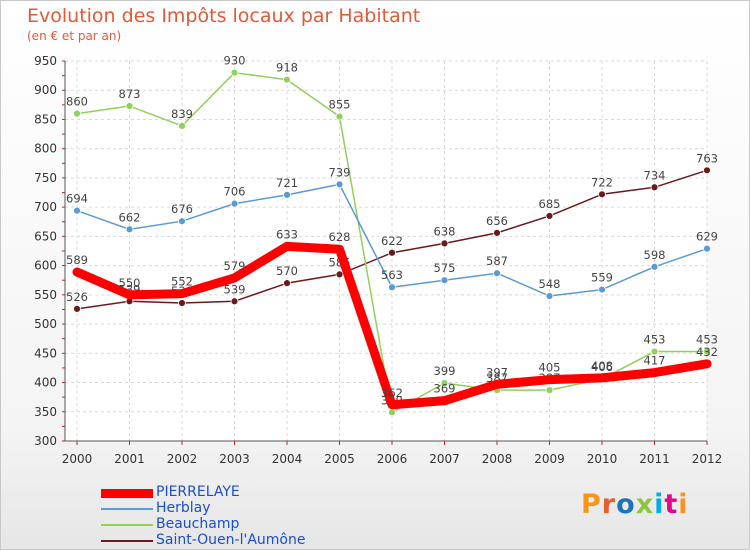 The image size is (750, 550). What do you see at coordinates (707, 158) in the screenshot?
I see `data-label: 763` at bounding box center [707, 158].